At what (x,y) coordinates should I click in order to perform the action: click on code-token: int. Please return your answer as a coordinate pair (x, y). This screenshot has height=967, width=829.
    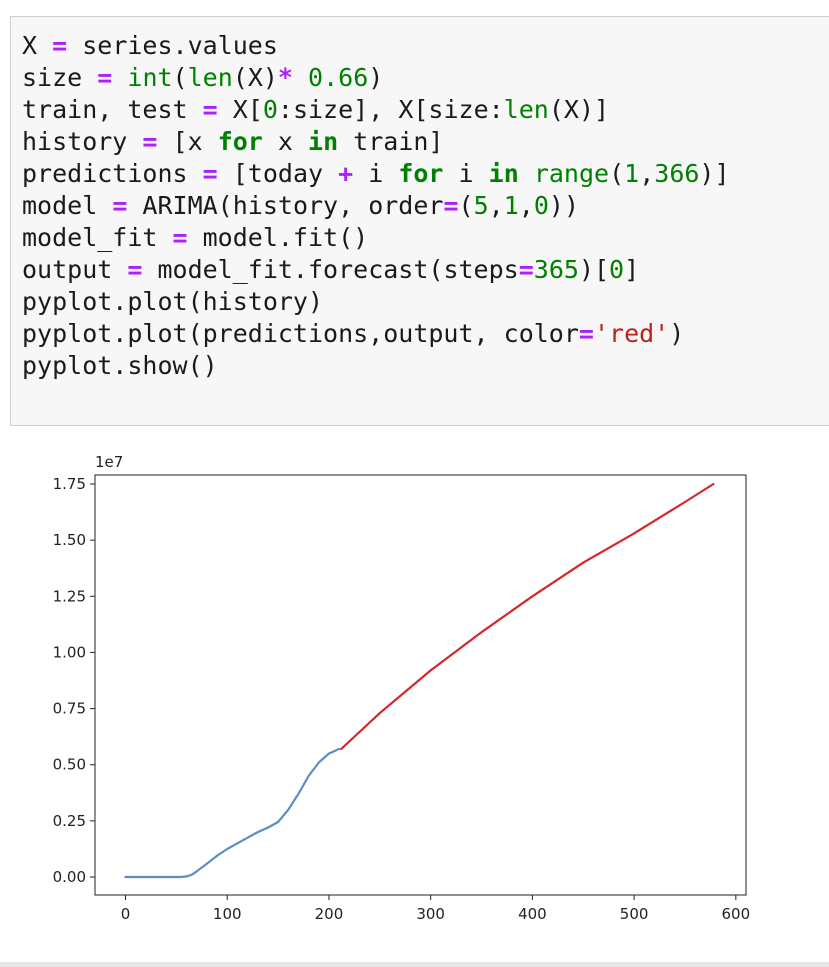
    Looking at the image, I should click on (150, 77).